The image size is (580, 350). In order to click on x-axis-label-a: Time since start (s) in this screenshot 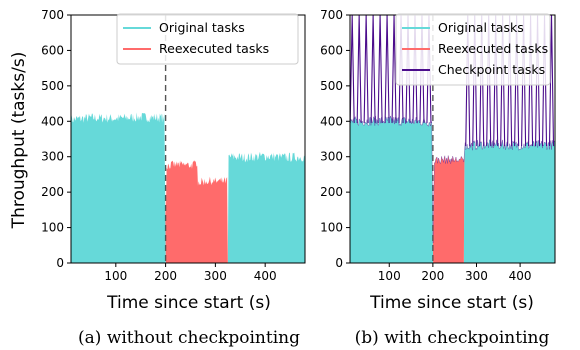, I will do `click(188, 303)`.